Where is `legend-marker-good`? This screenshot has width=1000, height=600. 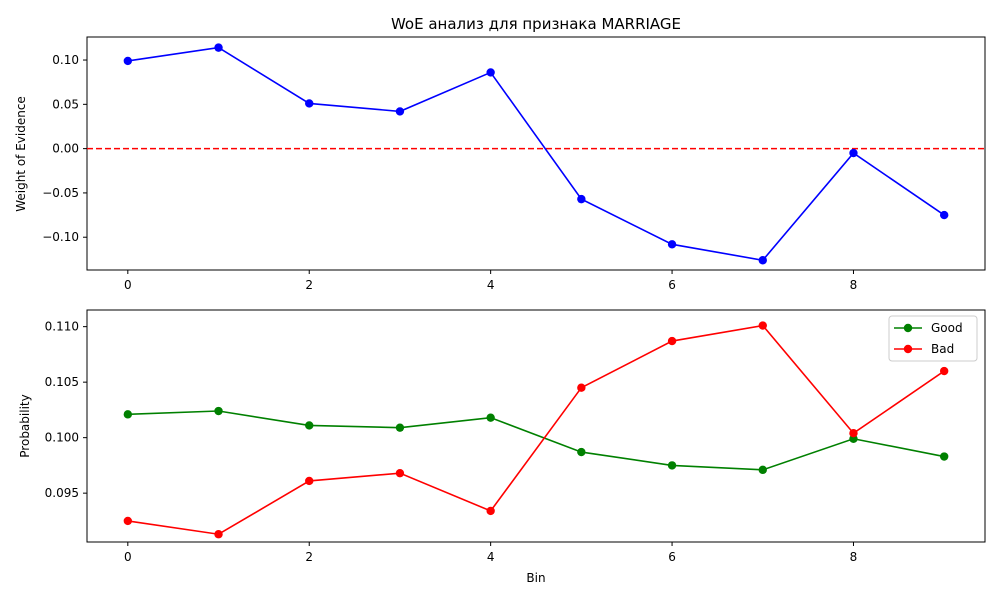 legend-marker-good is located at coordinates (908, 328).